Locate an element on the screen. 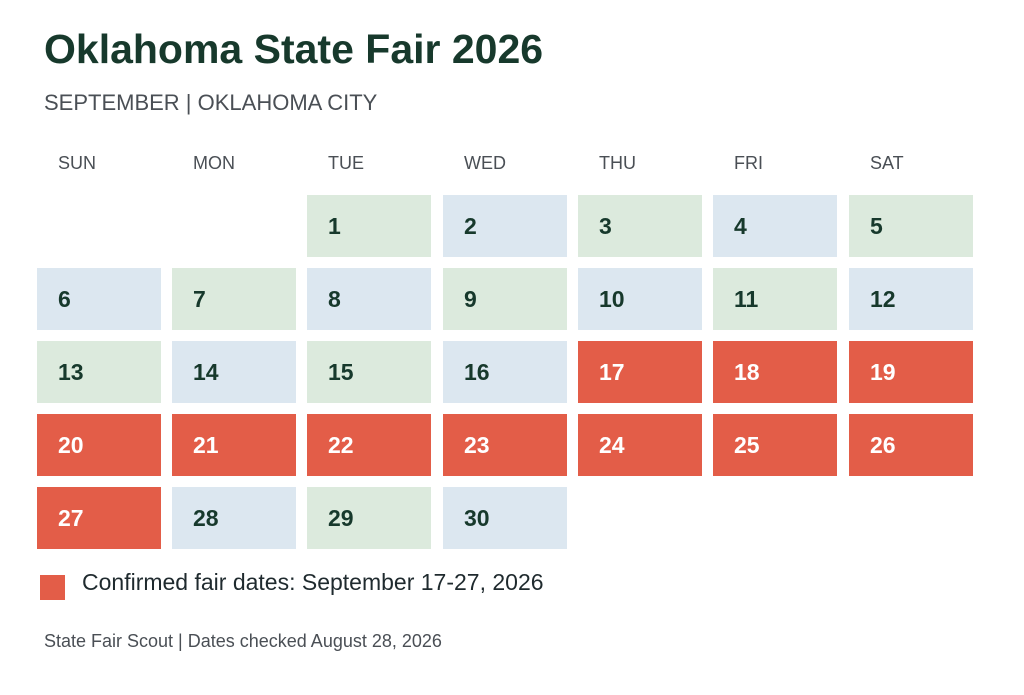 The image size is (1024, 695). day-cell-23: 23 is located at coordinates (505, 445).